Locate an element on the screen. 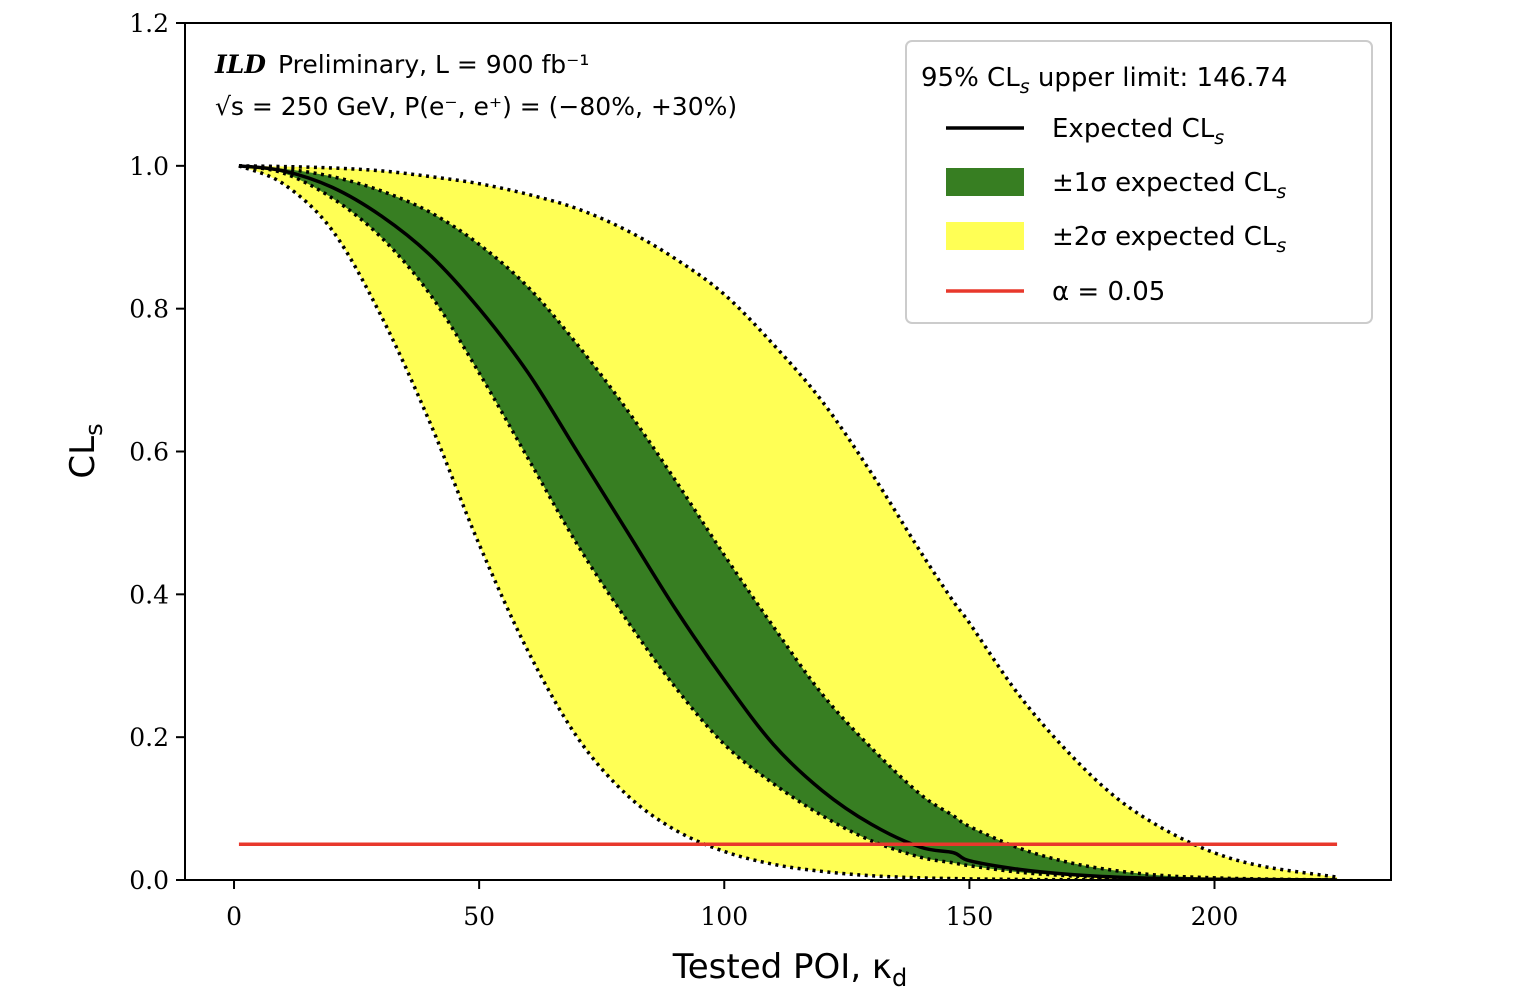  y-tick-label: 0.8 is located at coordinates (149, 309).